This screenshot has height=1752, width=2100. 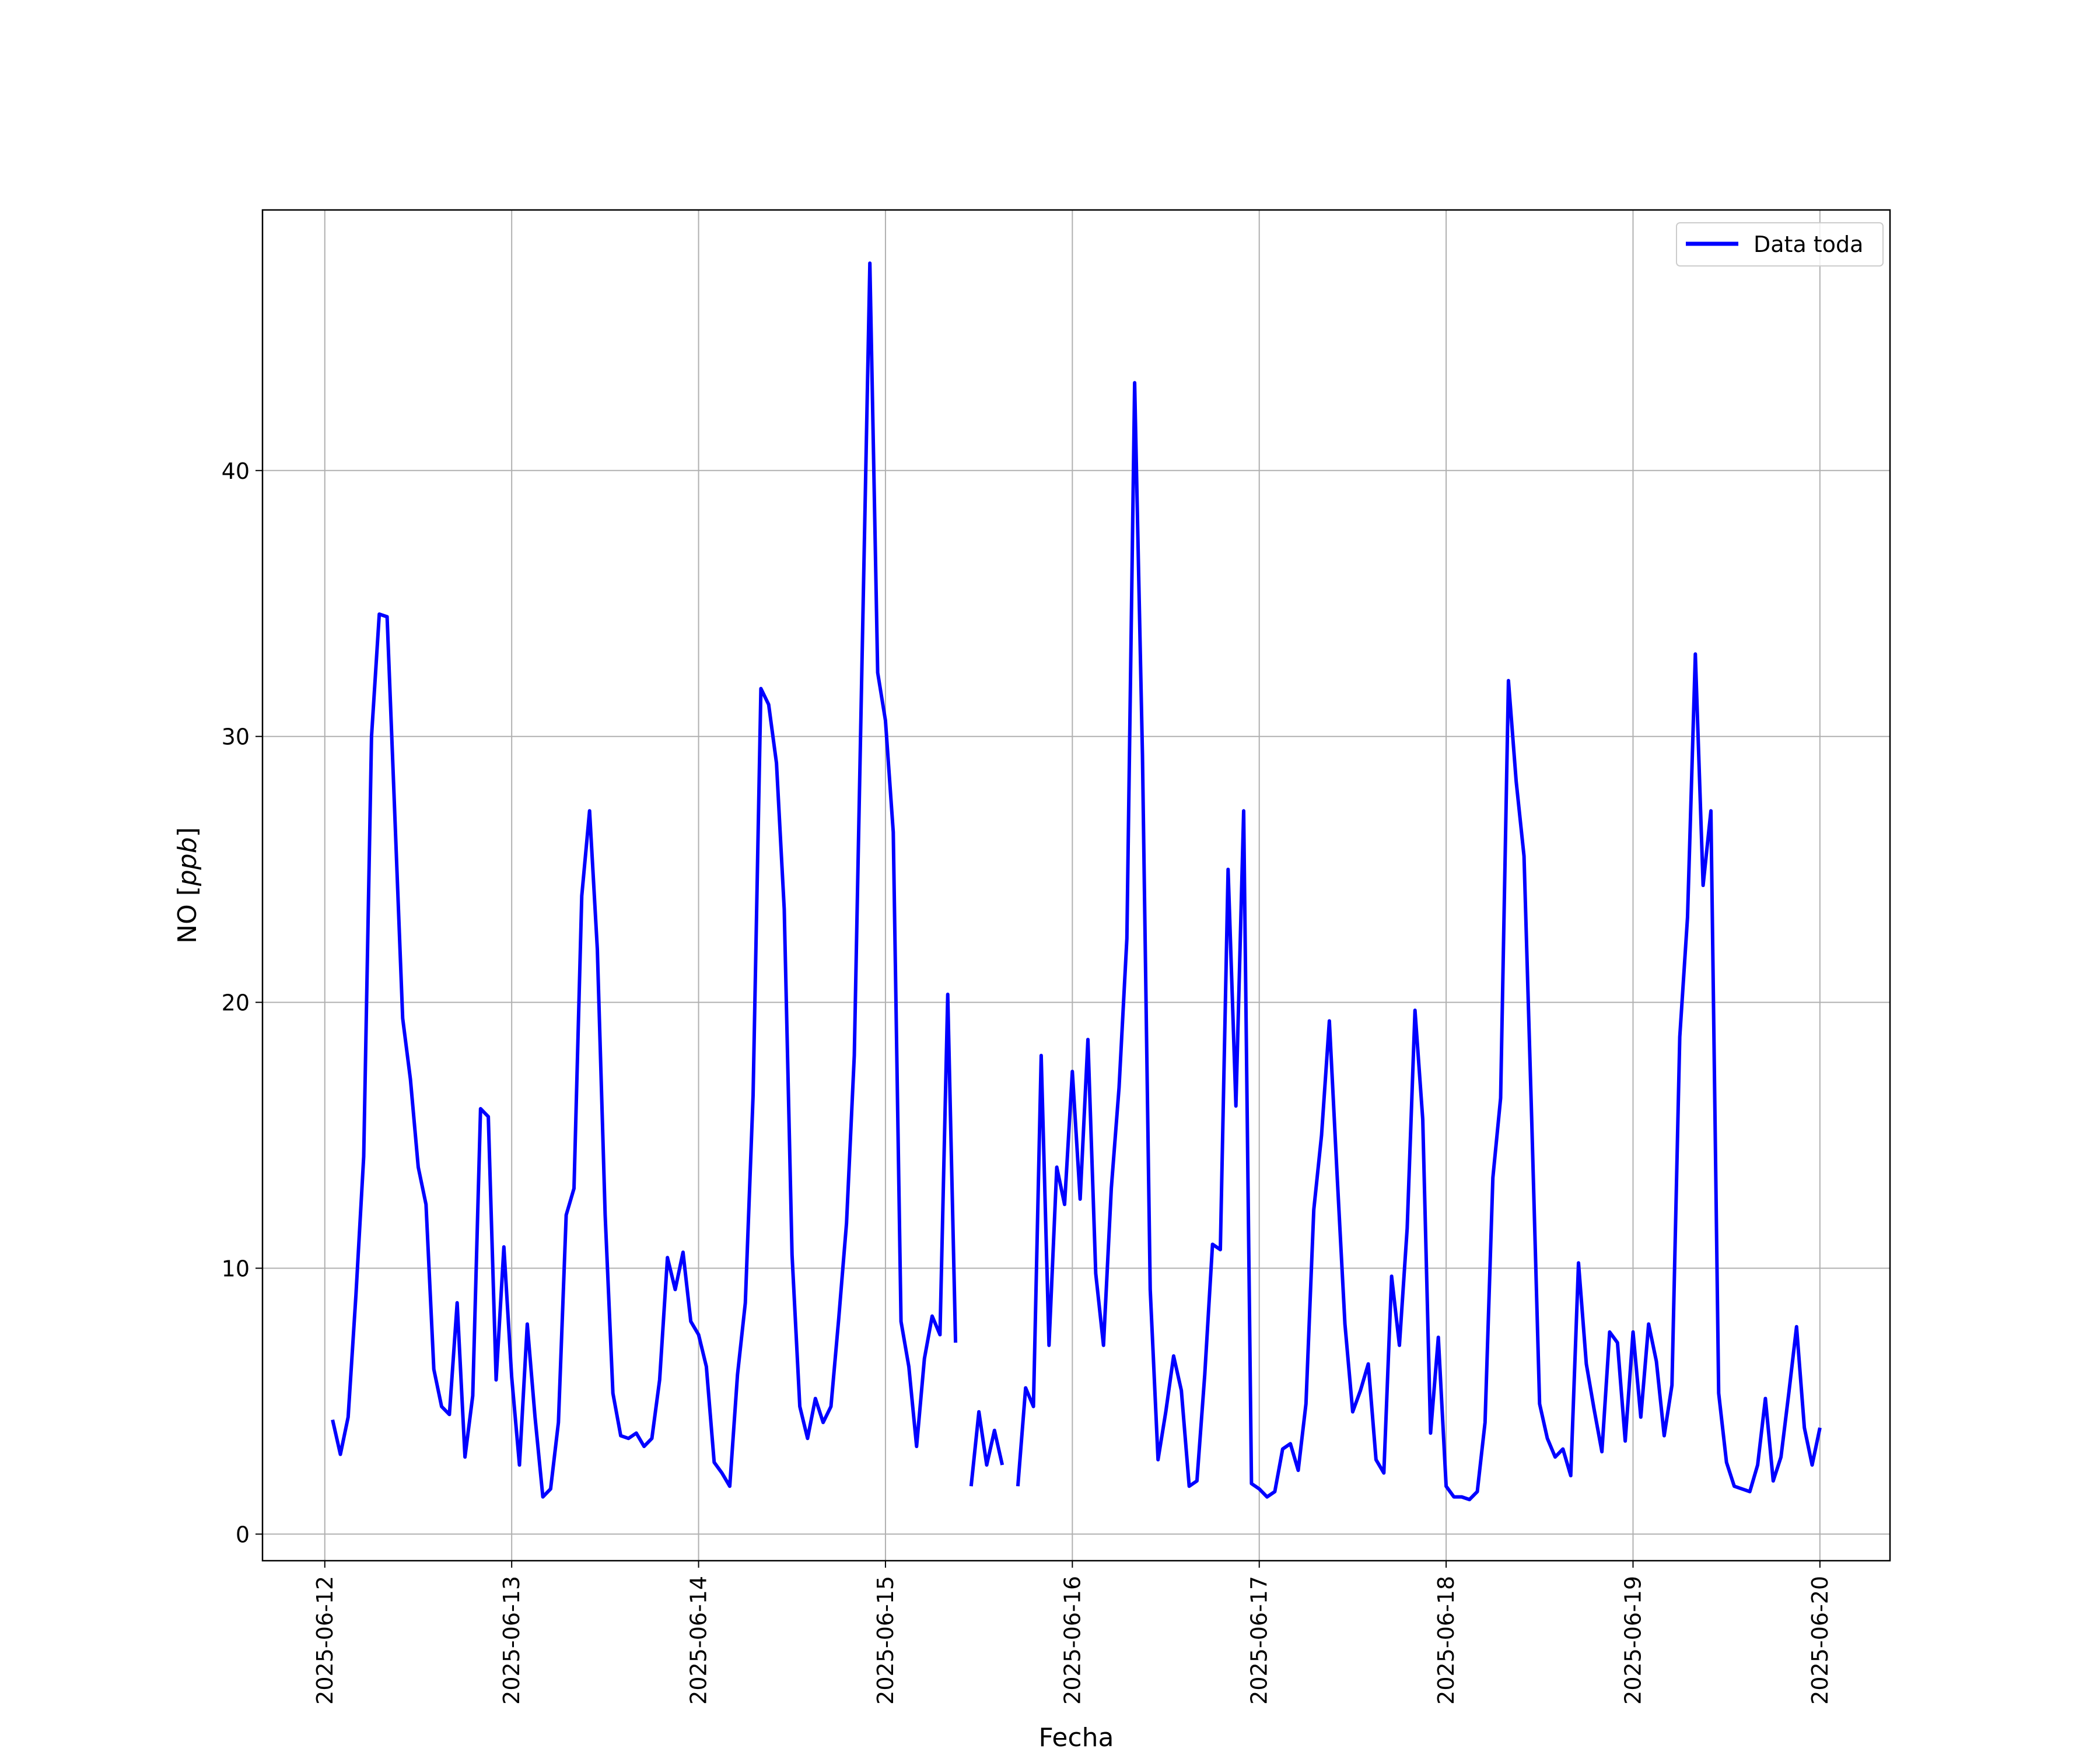 I want to click on x-tick-label: 2025-06-15, so click(x=885, y=1640).